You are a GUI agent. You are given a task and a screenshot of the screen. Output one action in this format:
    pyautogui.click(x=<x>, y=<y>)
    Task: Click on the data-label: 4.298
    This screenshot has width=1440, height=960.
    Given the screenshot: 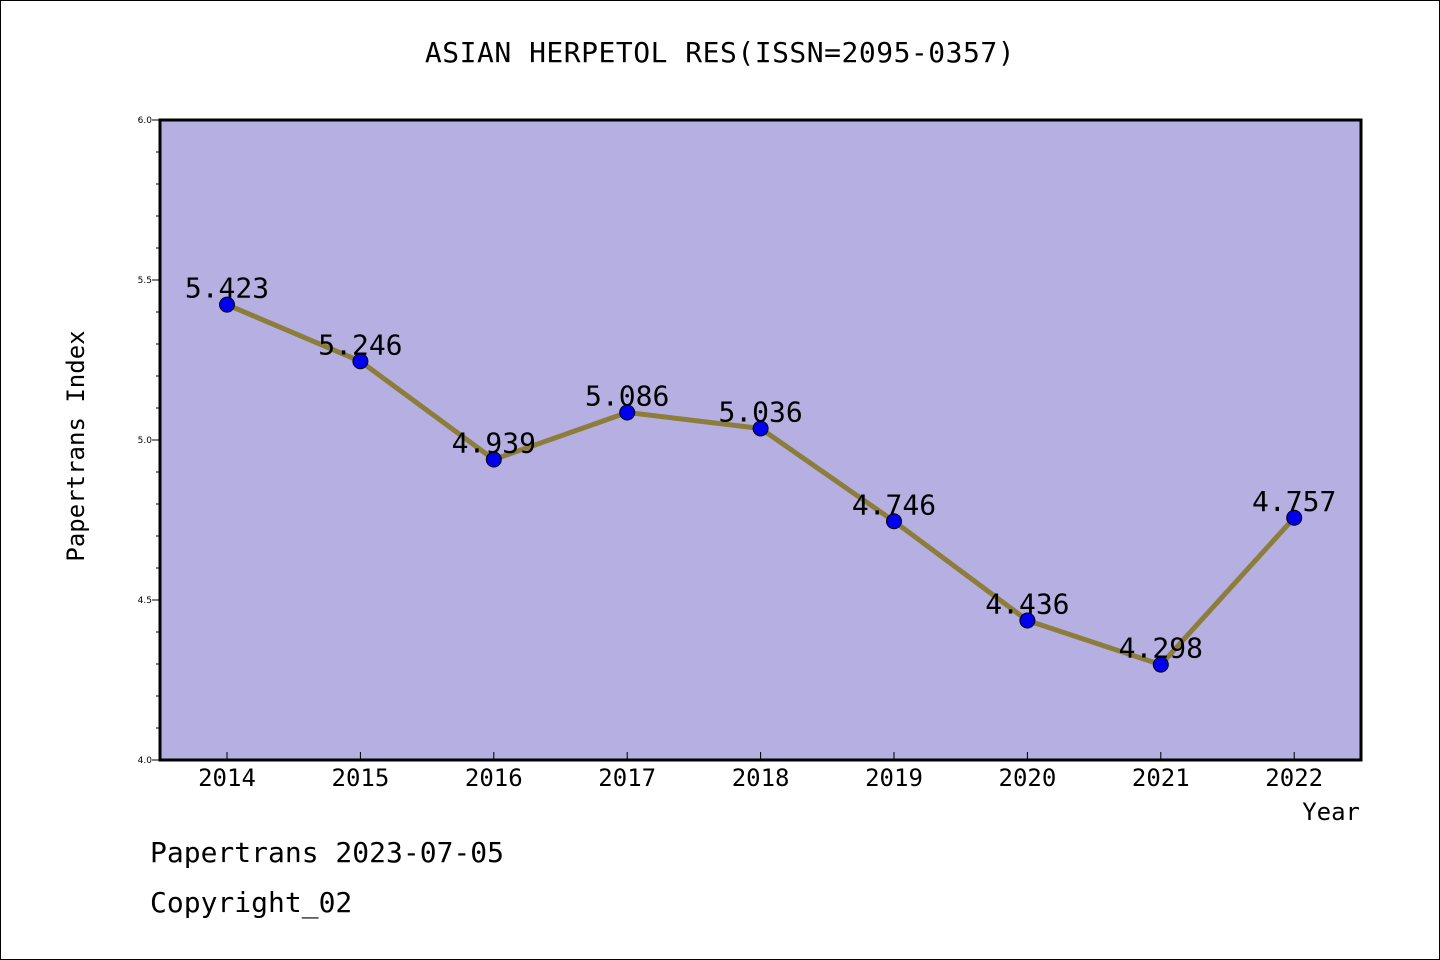 What is the action you would take?
    pyautogui.click(x=1161, y=648)
    